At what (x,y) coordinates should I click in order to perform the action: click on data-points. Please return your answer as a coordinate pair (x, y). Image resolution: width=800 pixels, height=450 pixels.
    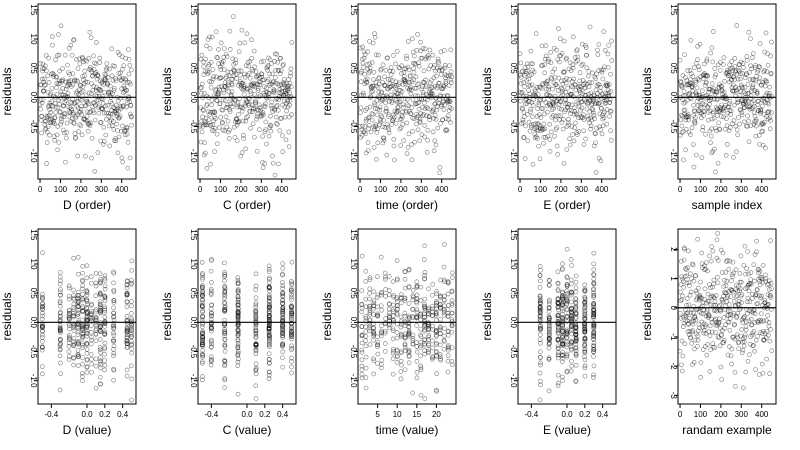
    Looking at the image, I should click on (407, 321).